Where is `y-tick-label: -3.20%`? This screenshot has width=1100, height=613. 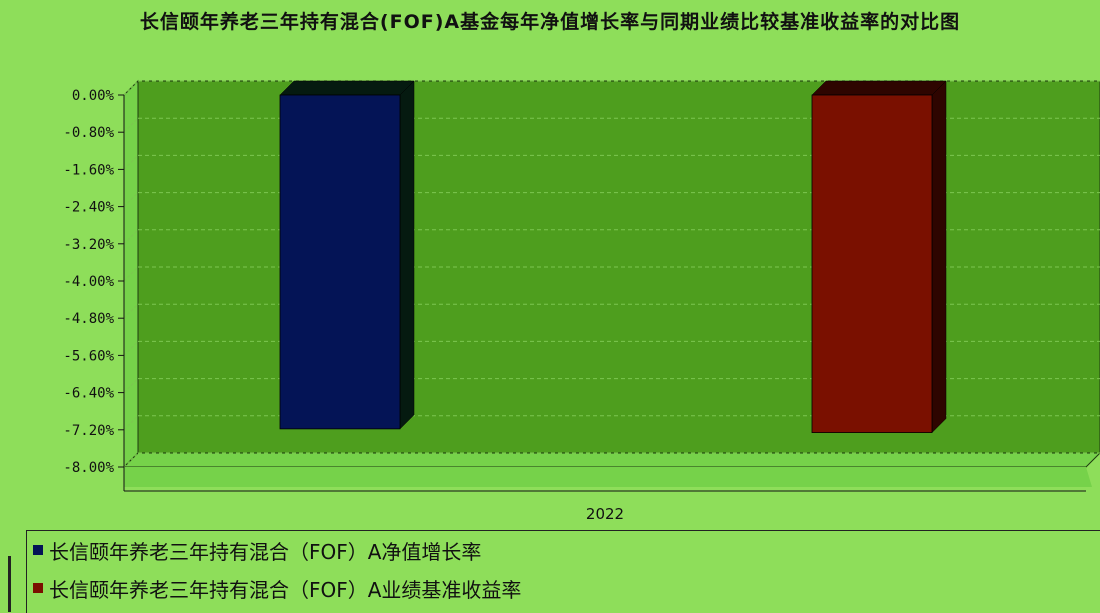
y-tick-label: -3.20% is located at coordinates (88, 245).